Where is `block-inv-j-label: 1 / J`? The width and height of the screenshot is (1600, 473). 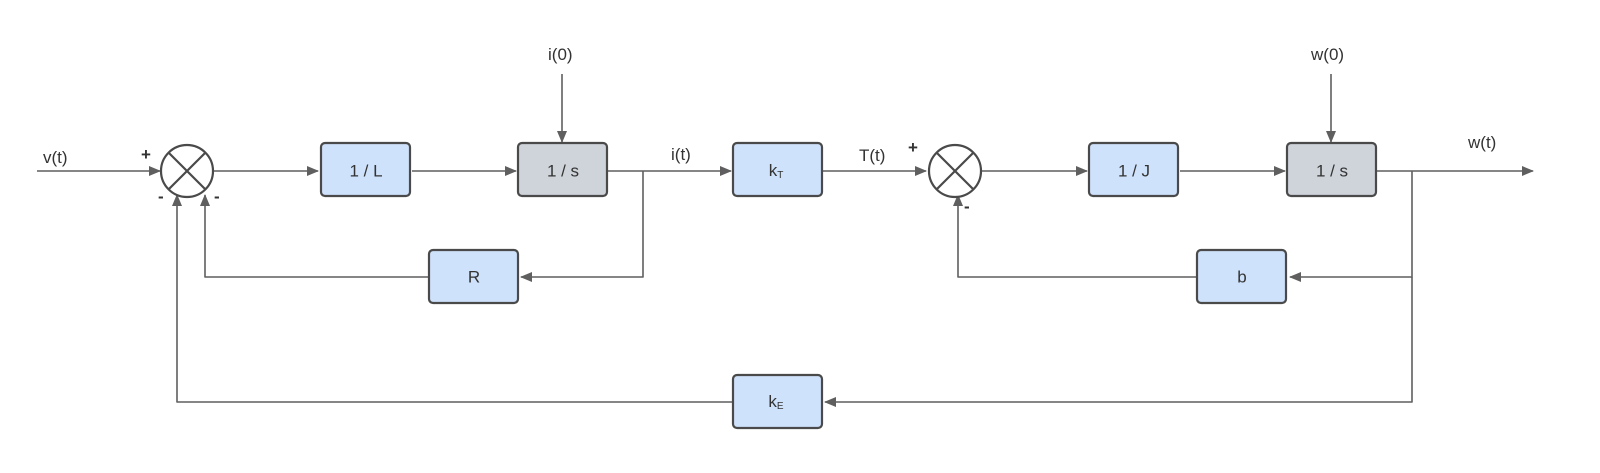 block-inv-j-label: 1 / J is located at coordinates (1134, 170).